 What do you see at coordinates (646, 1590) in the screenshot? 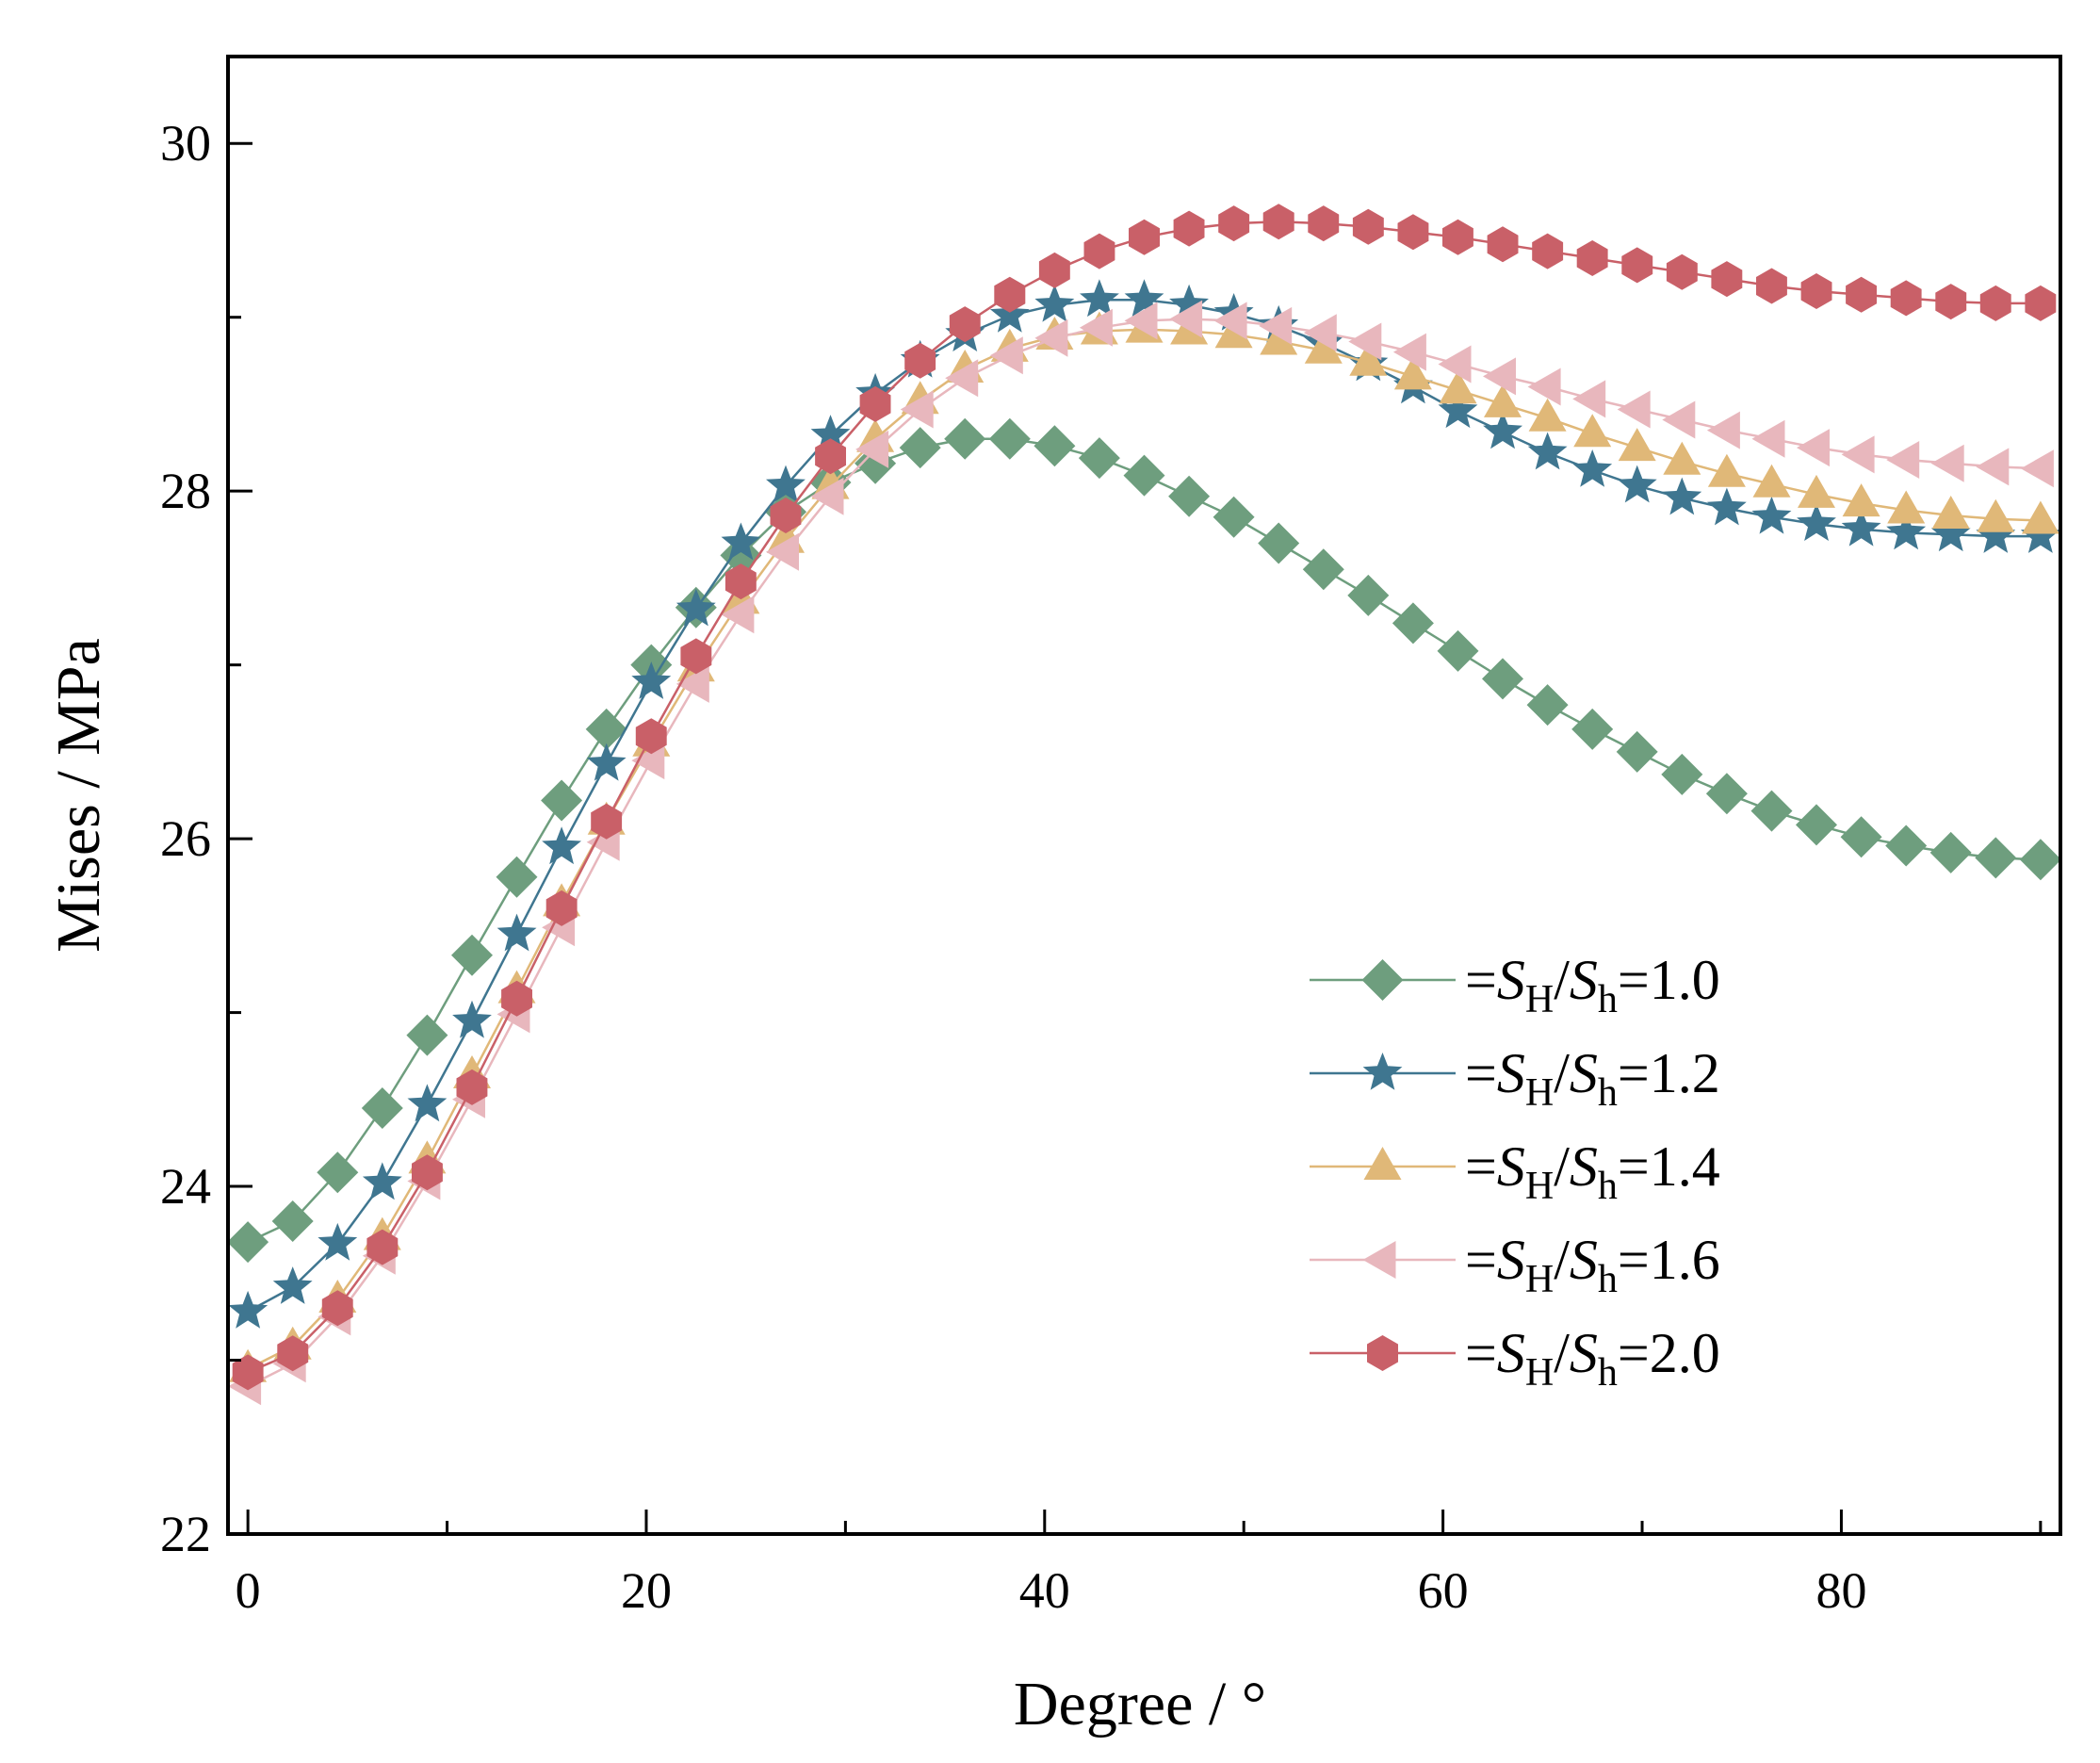
I see `x-tick-label: 20` at bounding box center [646, 1590].